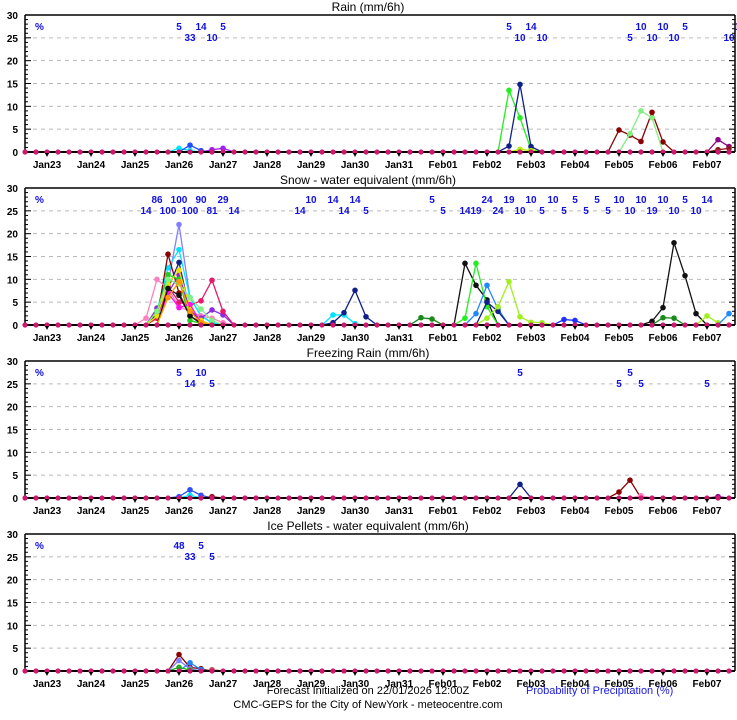  I want to click on series-member-blue-c, so click(569, 322).